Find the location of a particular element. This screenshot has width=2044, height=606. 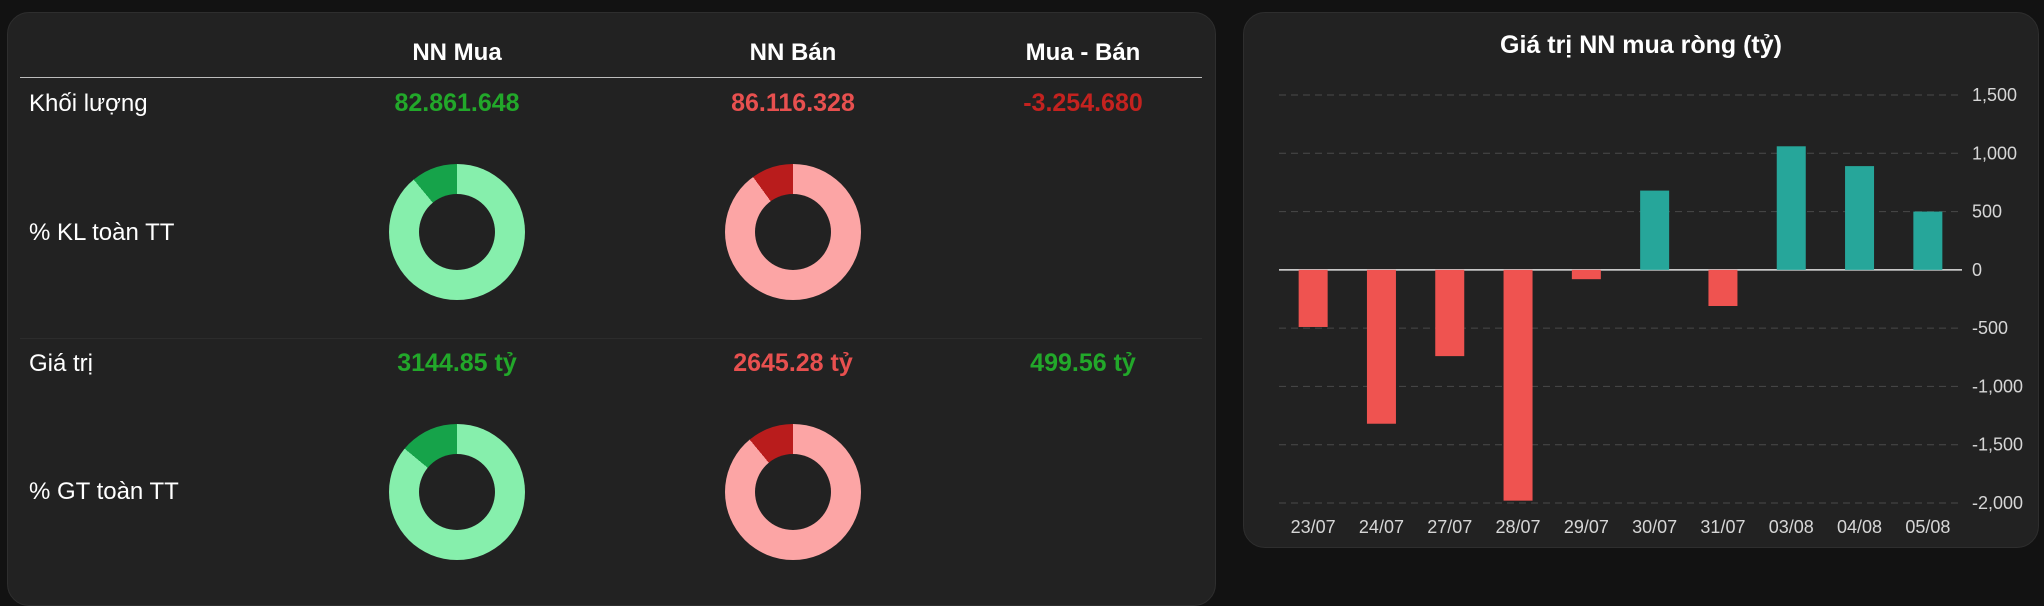

x-tick-label: 03/08 is located at coordinates (1791, 527).